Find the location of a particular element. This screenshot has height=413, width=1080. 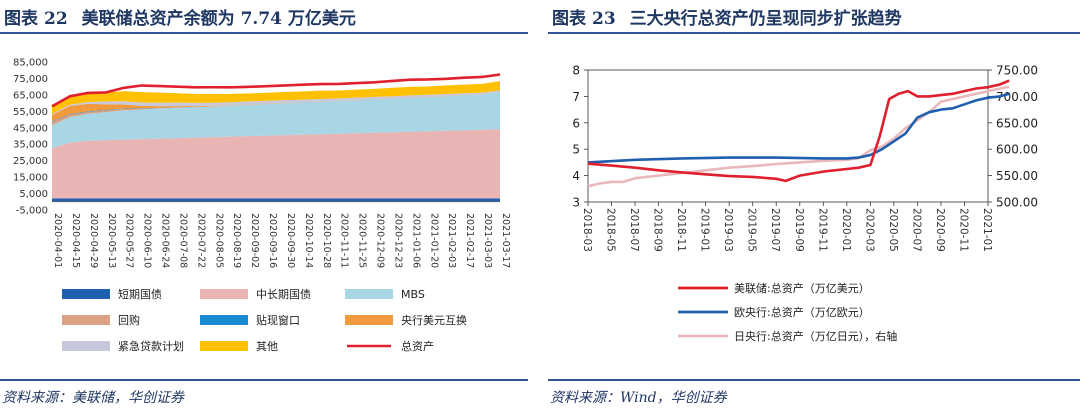

x-tick-label: 2020-10-14 is located at coordinates (308, 240).